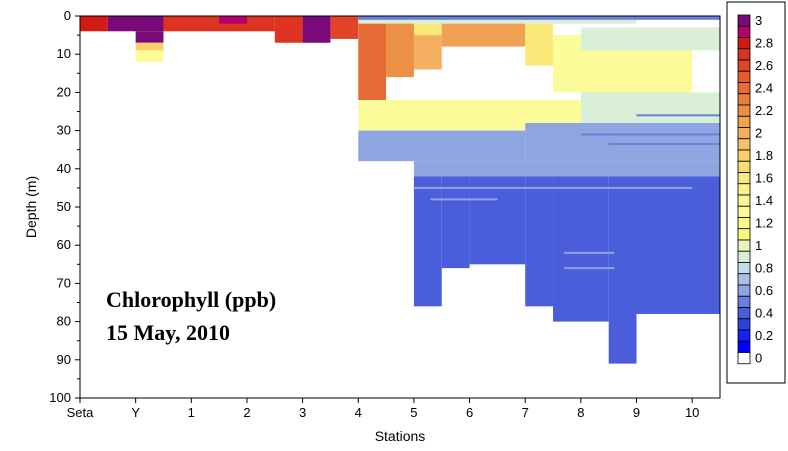 Image resolution: width=788 pixels, height=451 pixels. What do you see at coordinates (64, 91) in the screenshot?
I see `y-tick-label: 20` at bounding box center [64, 91].